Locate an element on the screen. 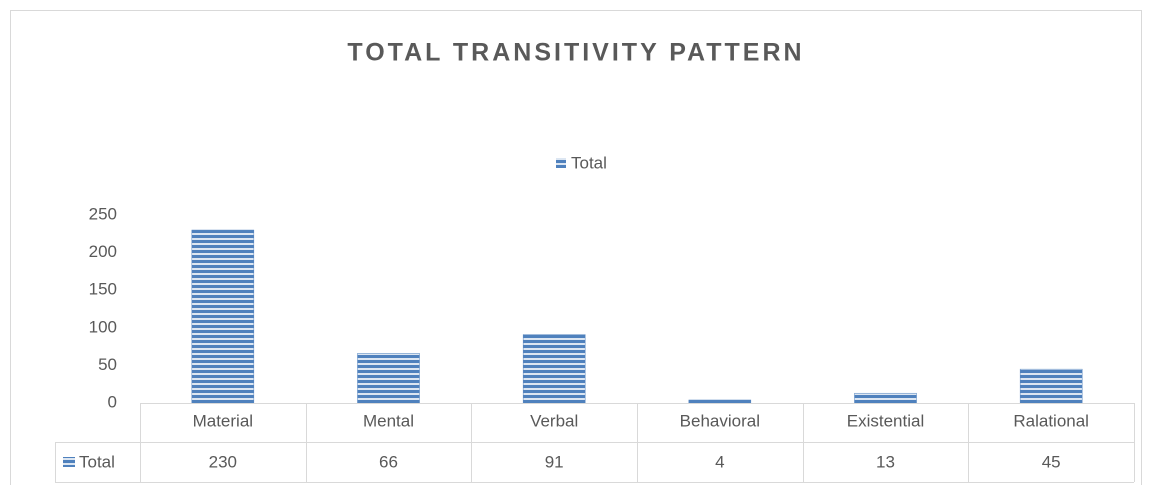  table-value: 230 is located at coordinates (223, 461).